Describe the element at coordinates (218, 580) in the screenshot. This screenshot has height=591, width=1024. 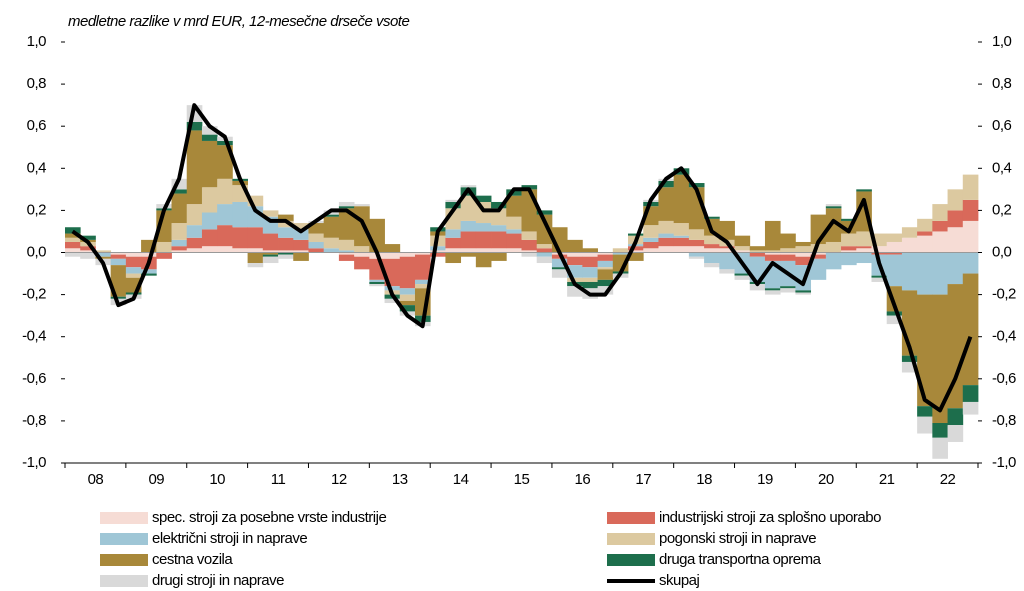
I see `legend-label: drugi stroji in naprave` at that location.